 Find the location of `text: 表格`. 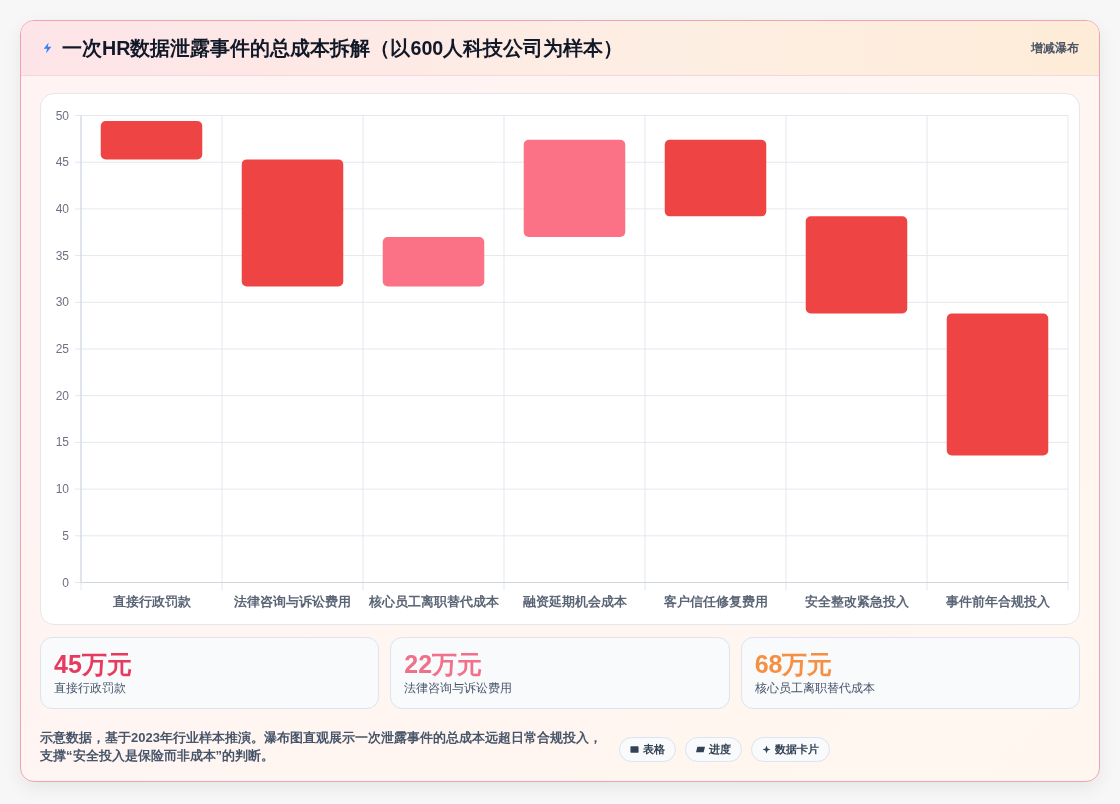

text: 表格 is located at coordinates (654, 749).